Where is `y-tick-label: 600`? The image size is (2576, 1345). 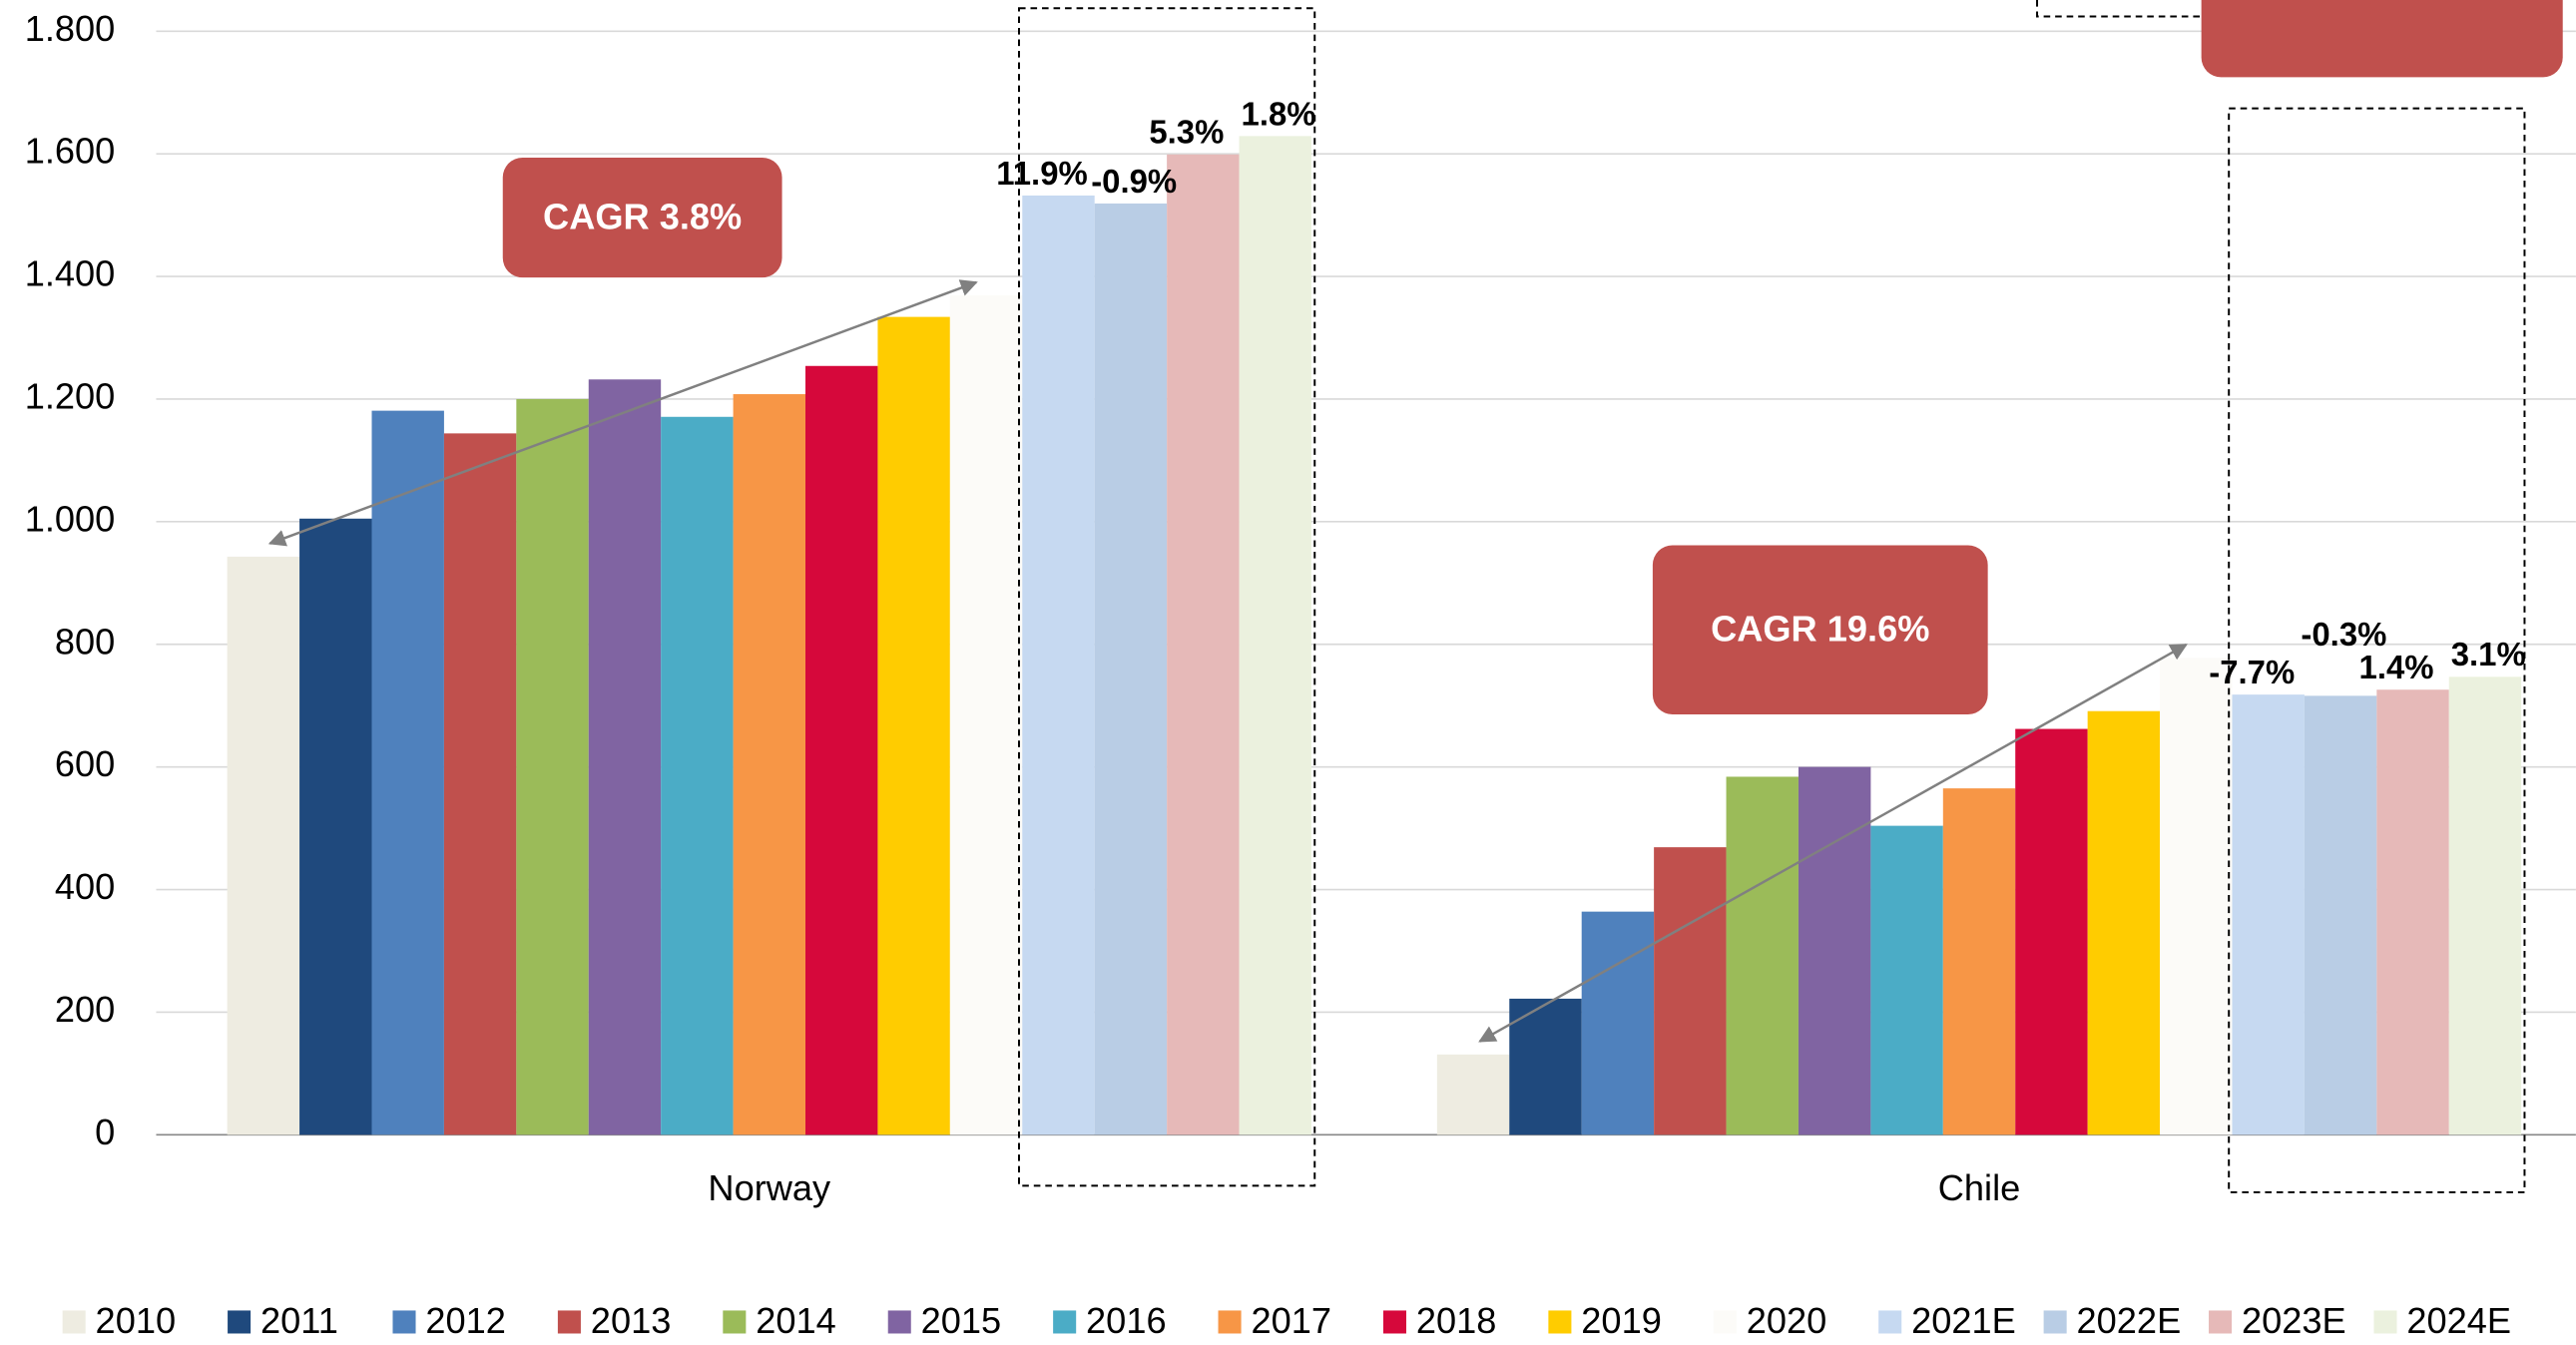
y-tick-label: 600 is located at coordinates (85, 763).